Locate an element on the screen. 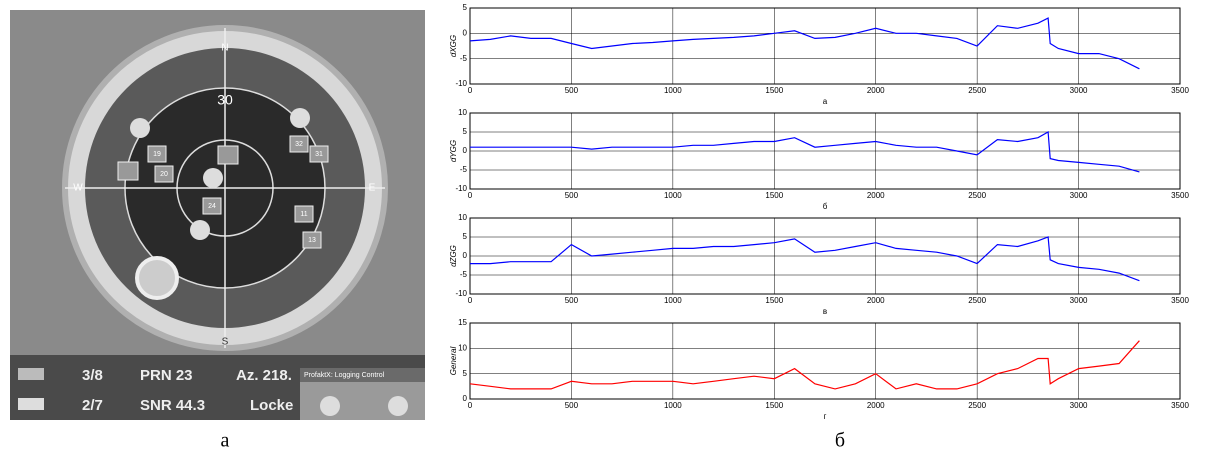  lock-state: Locke is located at coordinates (271, 405).